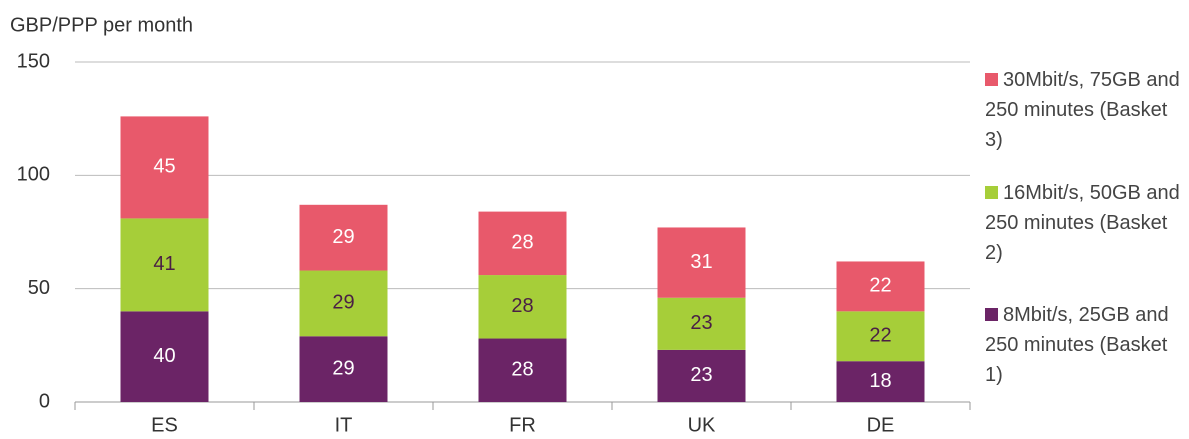  Describe the element at coordinates (101, 25) in the screenshot. I see `axis-title: GBP/PPP per month` at that location.